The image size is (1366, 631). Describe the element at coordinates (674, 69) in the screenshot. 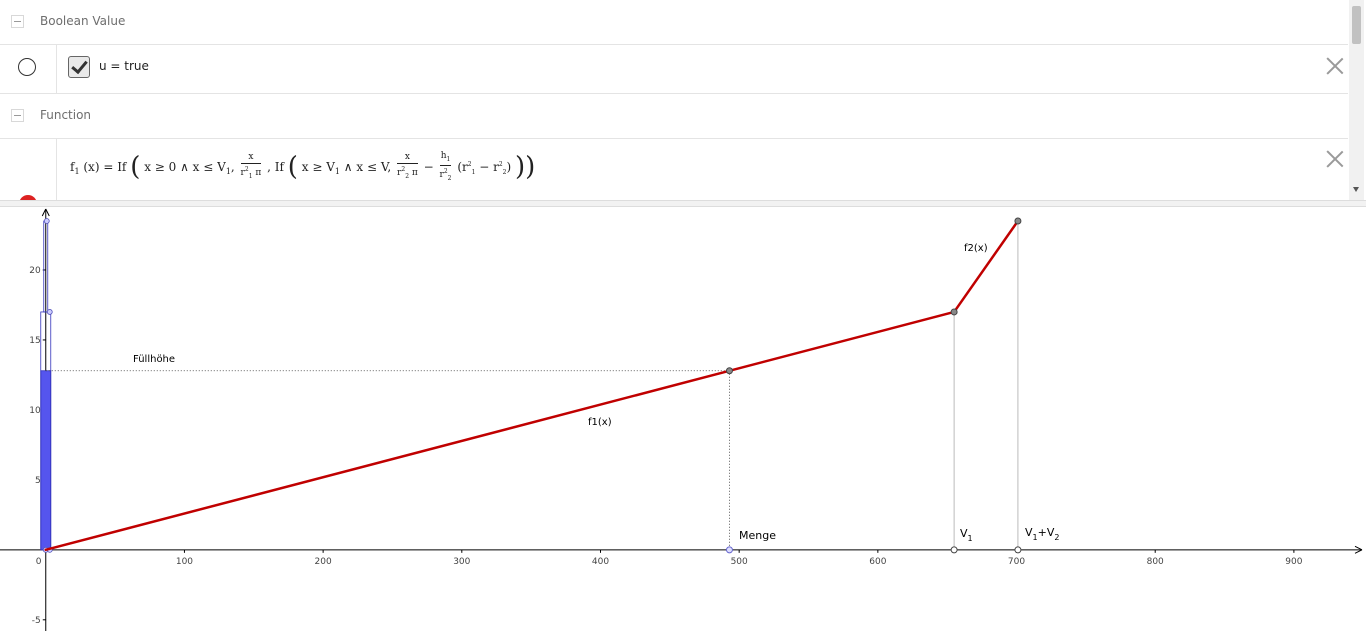

I see `algebra-item-boolean` at that location.